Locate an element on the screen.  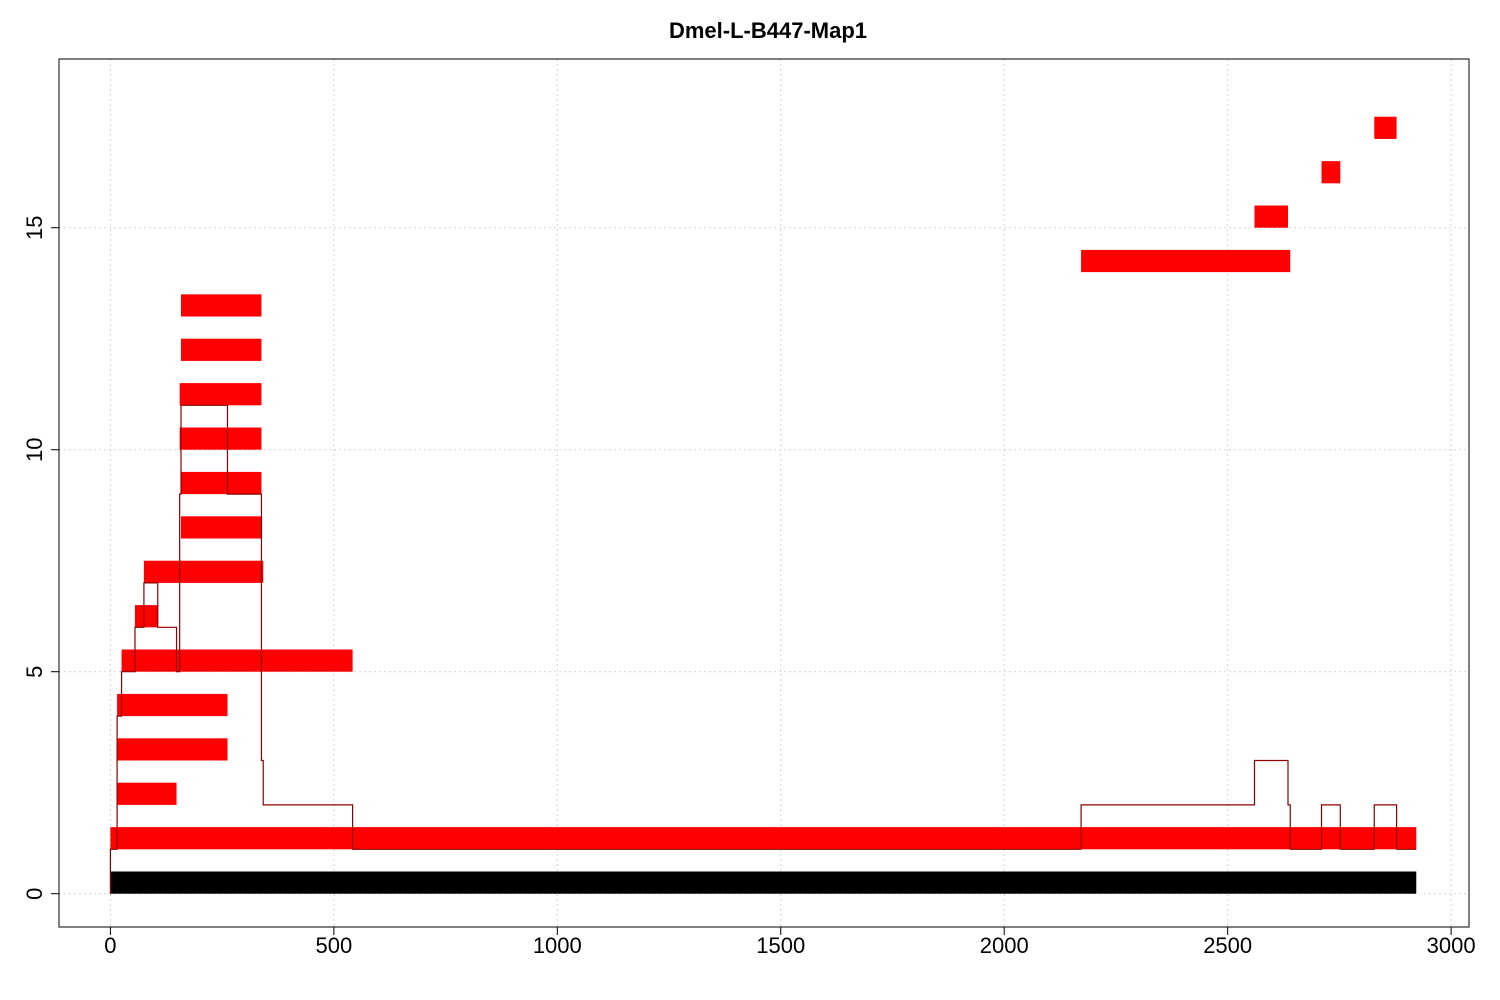
x-tick-label: 0 is located at coordinates (110, 945).